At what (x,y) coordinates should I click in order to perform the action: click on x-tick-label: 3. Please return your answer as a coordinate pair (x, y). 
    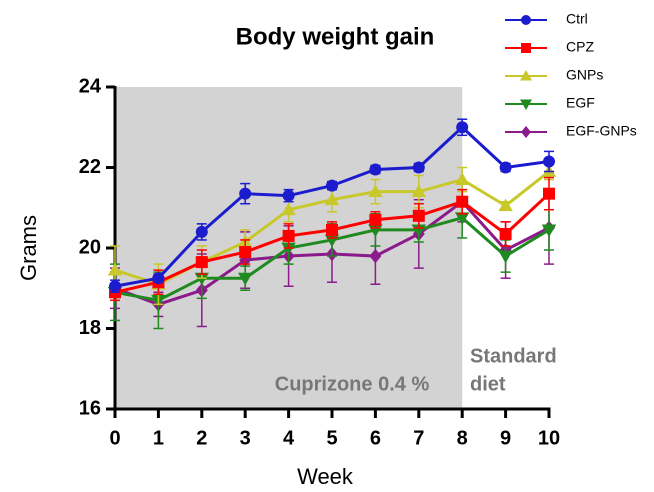
    Looking at the image, I should click on (245, 438).